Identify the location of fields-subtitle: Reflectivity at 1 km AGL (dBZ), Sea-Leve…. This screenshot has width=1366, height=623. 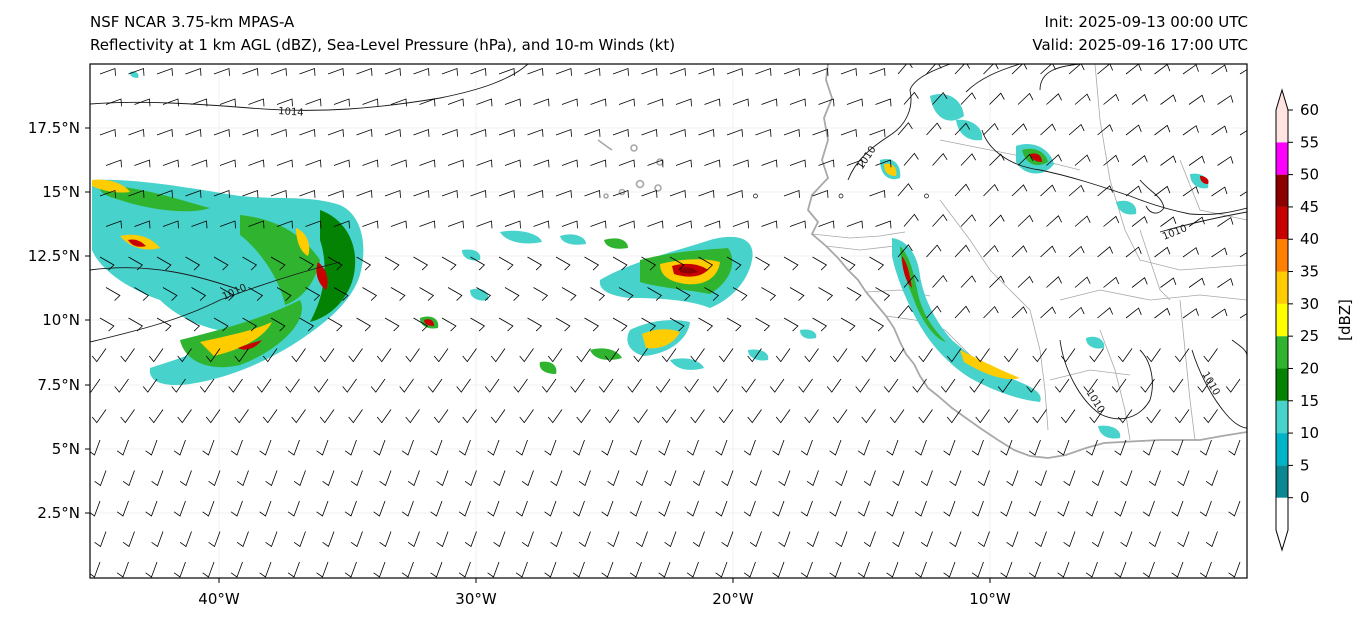
(383, 45).